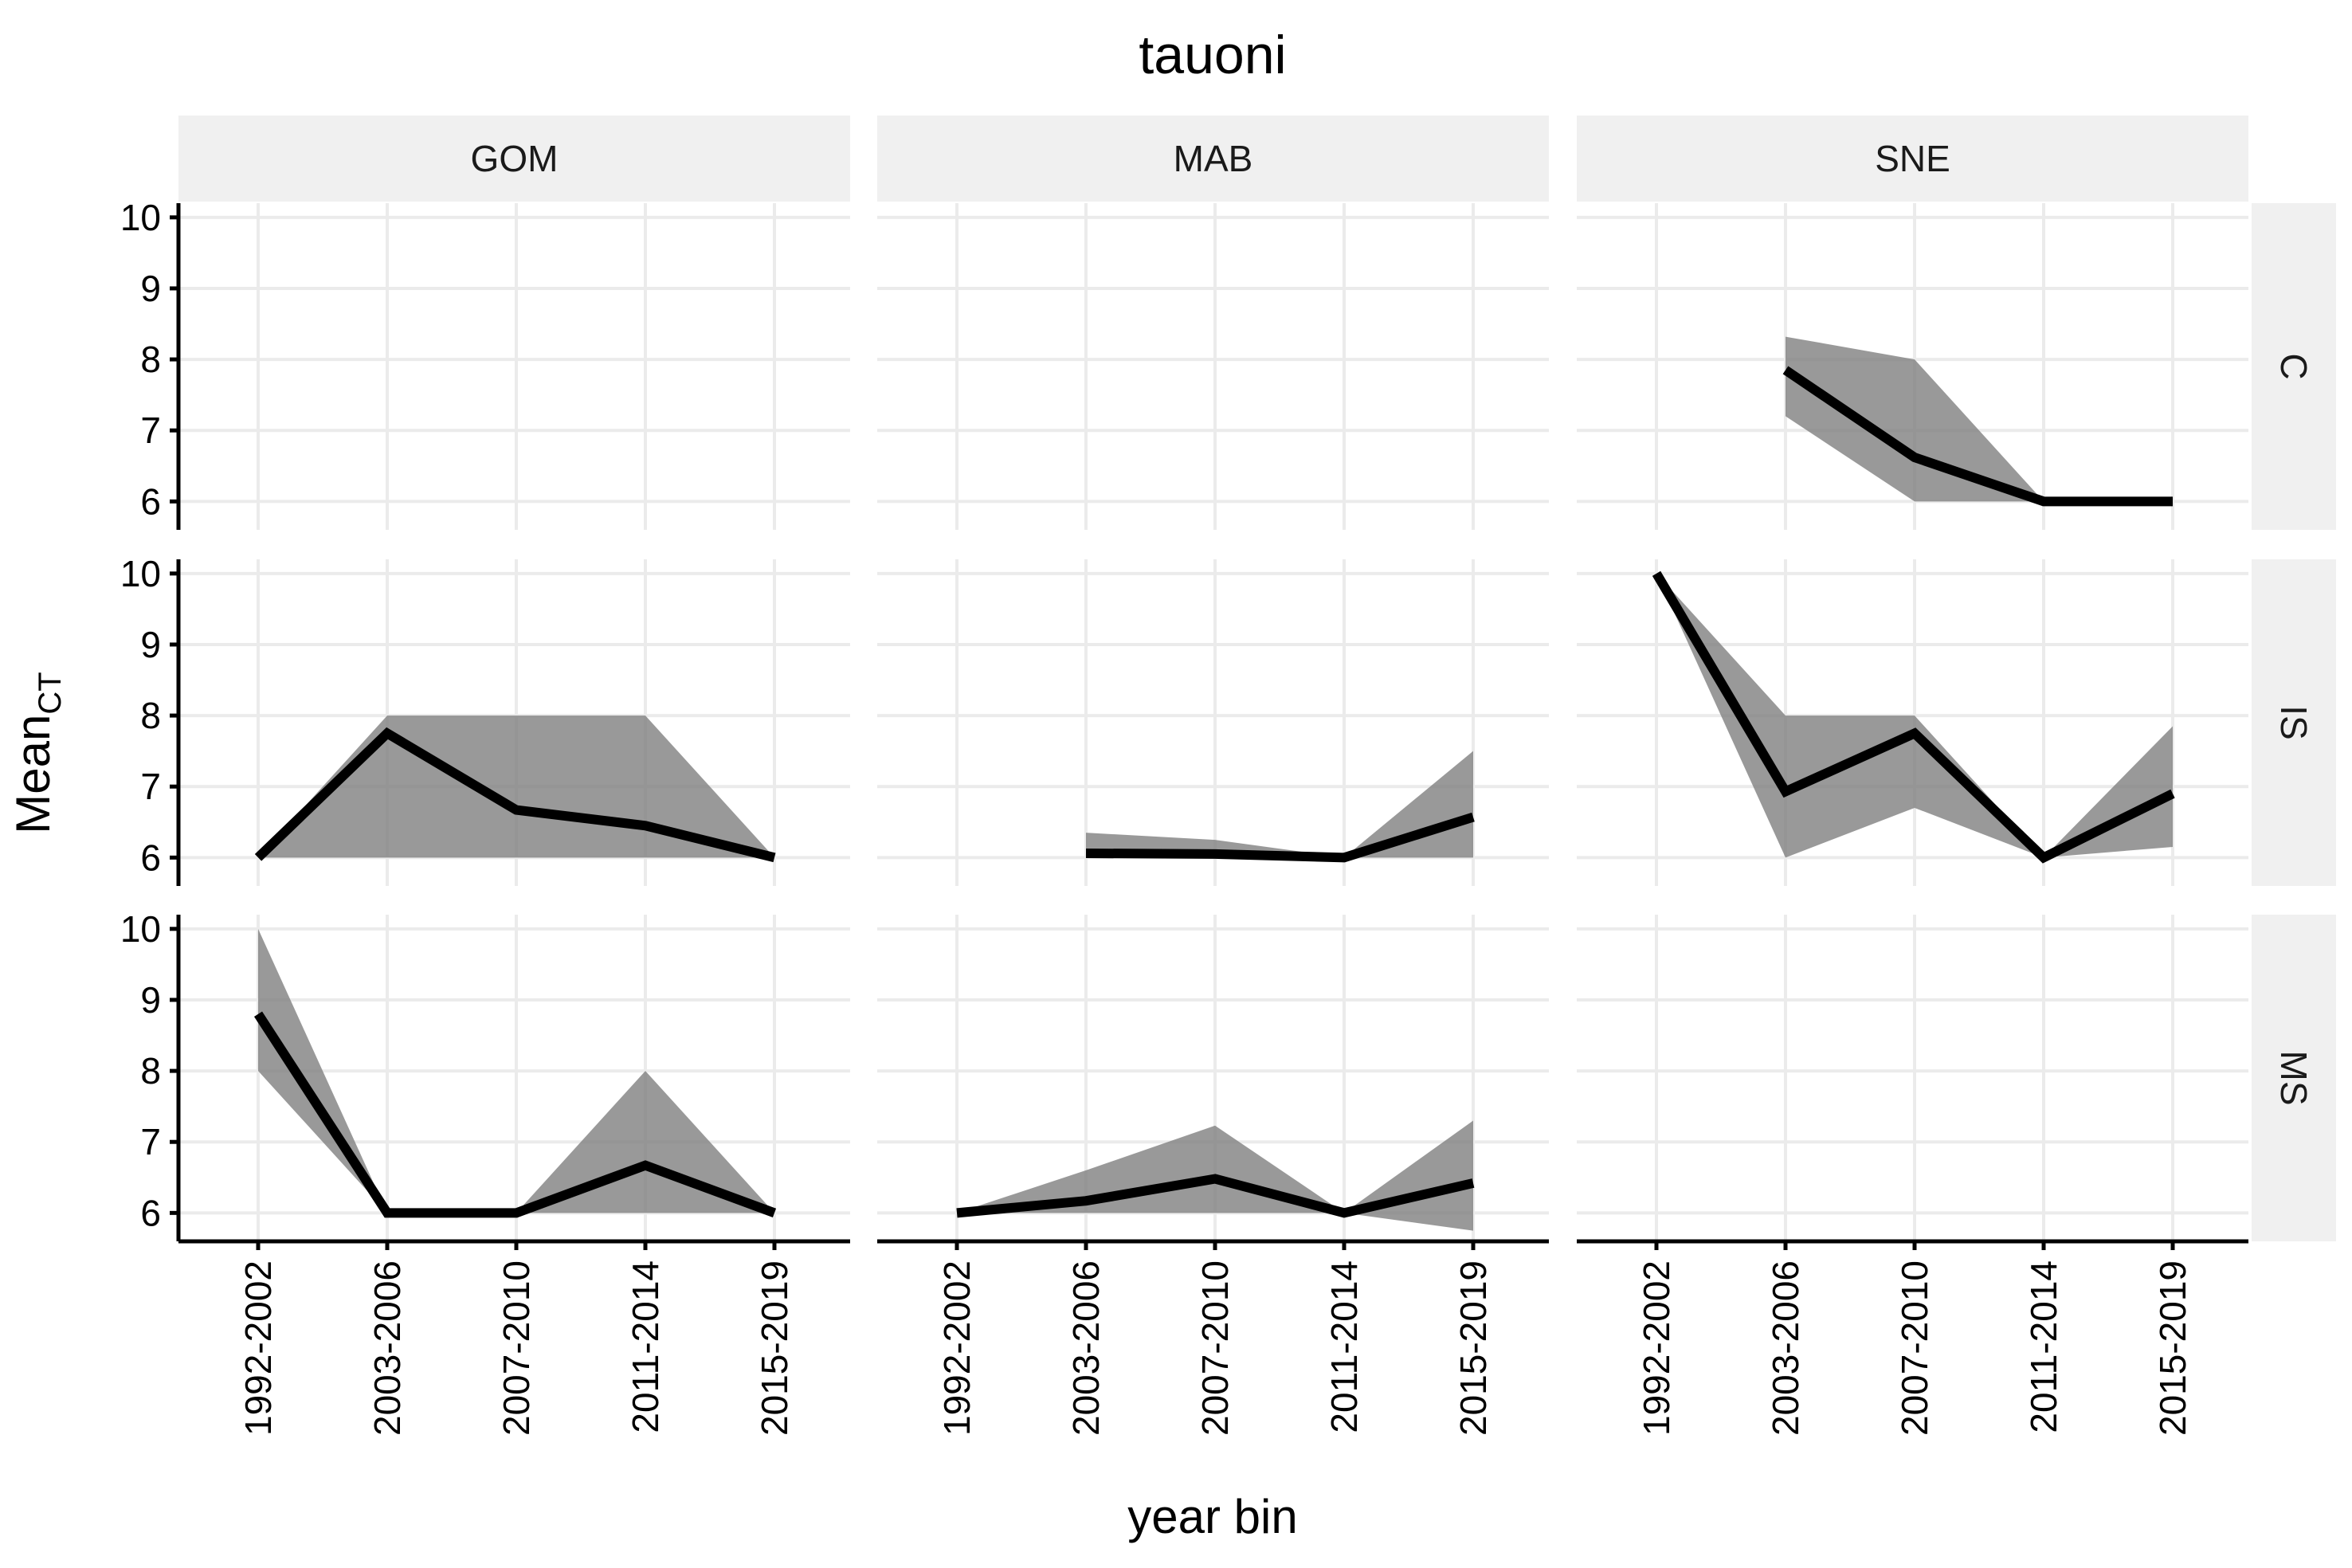 This screenshot has width=2352, height=1568. I want to click on column-strip-gom, so click(514, 159).